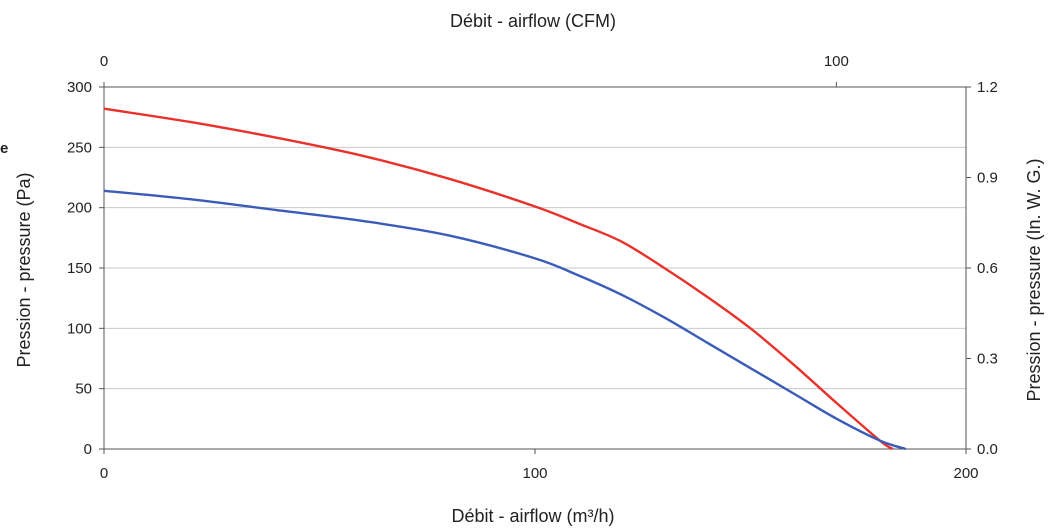  Describe the element at coordinates (987, 178) in the screenshot. I see `tick-label-y-right: 0.9` at that location.